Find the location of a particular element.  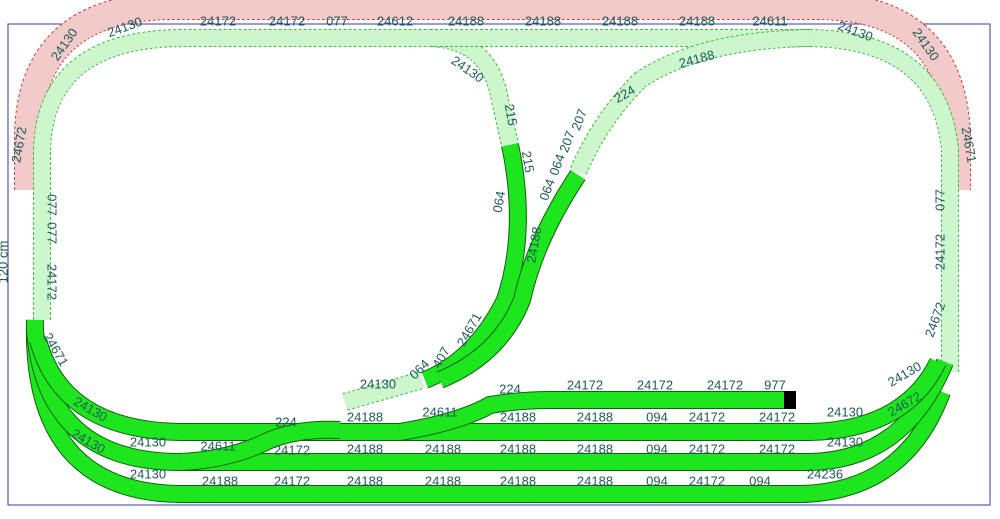

track-label: 24672 is located at coordinates (18, 145).